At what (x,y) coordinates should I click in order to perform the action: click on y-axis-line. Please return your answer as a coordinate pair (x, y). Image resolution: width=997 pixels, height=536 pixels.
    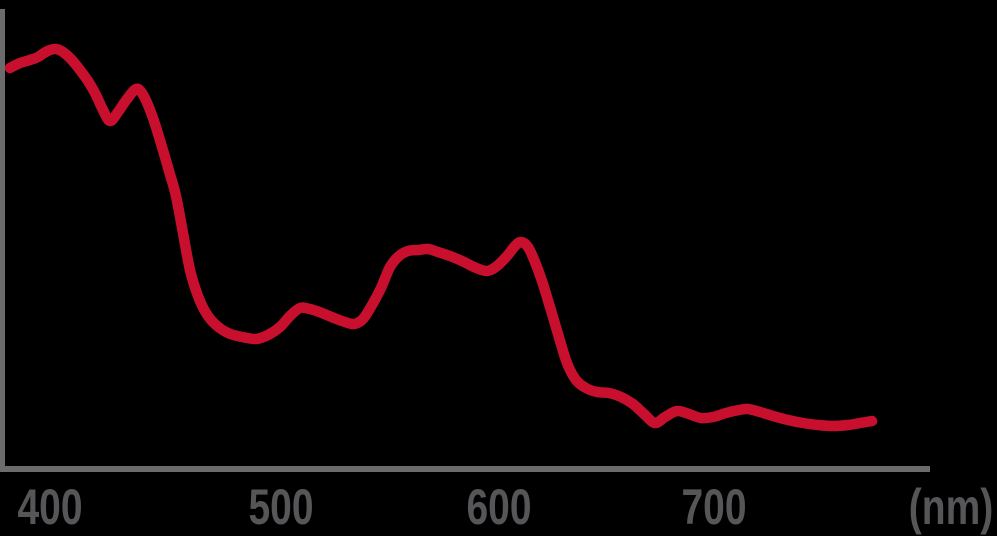
    Looking at the image, I should click on (2, 240).